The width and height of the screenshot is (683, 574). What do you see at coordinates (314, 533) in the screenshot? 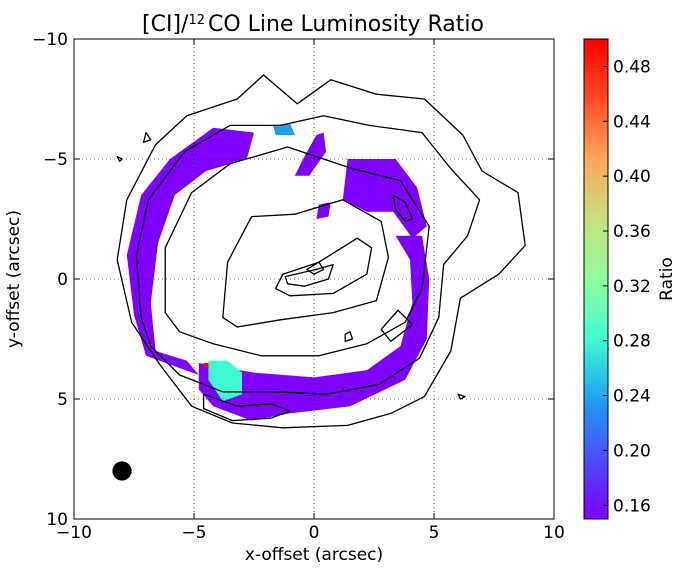
I see `x-tick-label: 0` at bounding box center [314, 533].